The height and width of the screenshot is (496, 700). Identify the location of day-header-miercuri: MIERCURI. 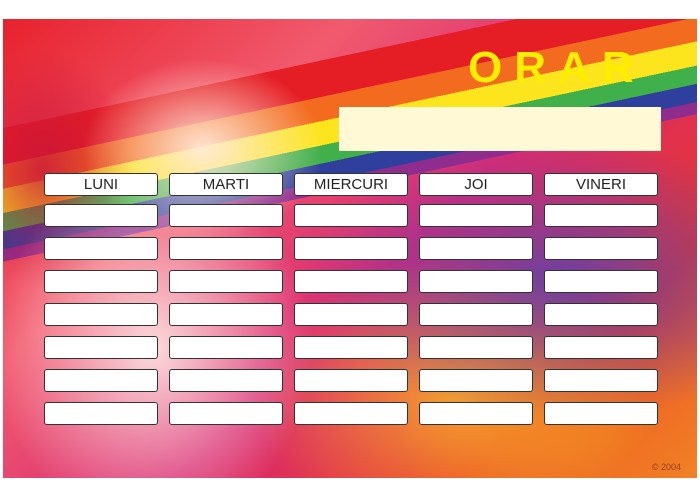
(351, 184).